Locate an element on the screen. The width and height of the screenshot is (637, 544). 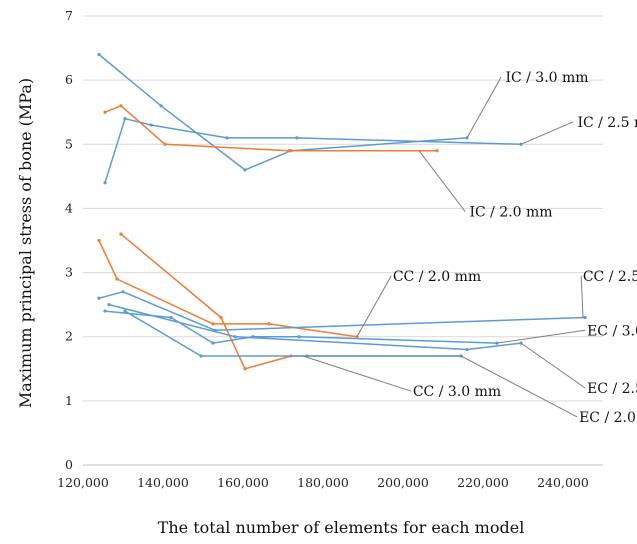
series-label-ic-2-0-mm: IC / 2.0 mm is located at coordinates (510, 213).